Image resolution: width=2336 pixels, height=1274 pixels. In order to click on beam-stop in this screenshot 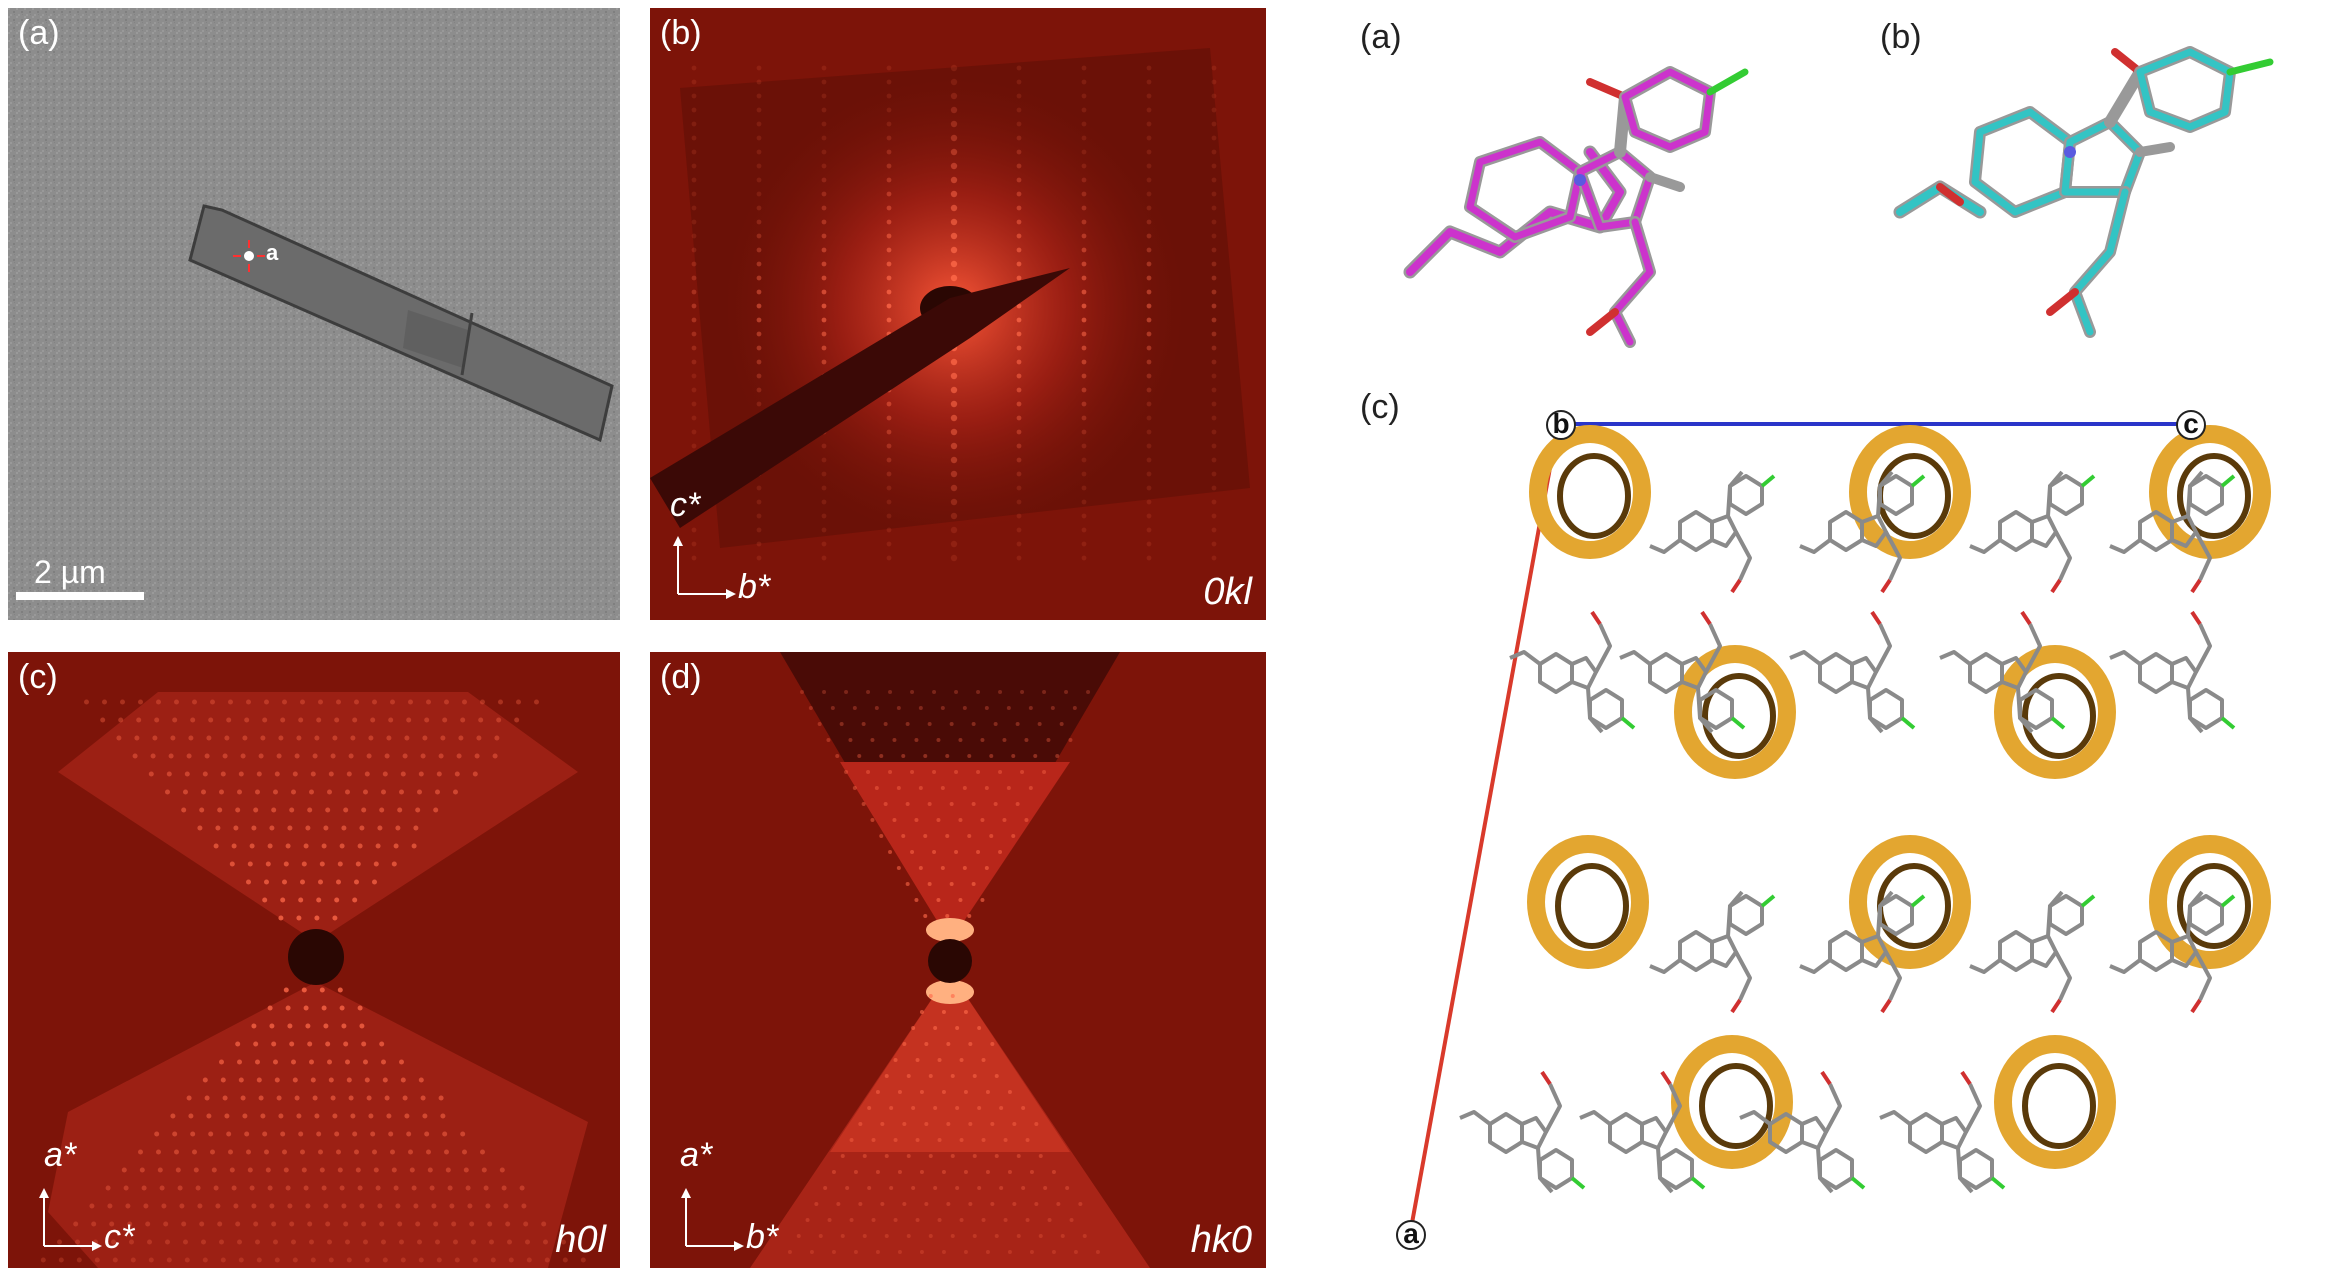, I will do `click(860, 398)`.